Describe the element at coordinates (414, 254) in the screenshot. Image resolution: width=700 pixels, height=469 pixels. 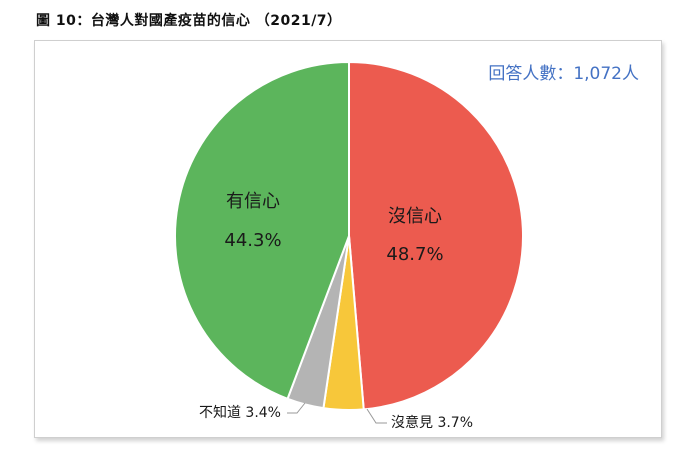
I see `slice-value-no-confidence: 48.7%` at that location.